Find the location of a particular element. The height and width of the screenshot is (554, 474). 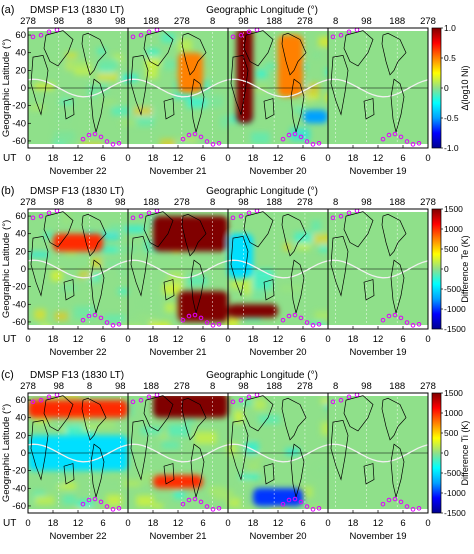

ut-tick-label: 18 is located at coordinates (353, 339).